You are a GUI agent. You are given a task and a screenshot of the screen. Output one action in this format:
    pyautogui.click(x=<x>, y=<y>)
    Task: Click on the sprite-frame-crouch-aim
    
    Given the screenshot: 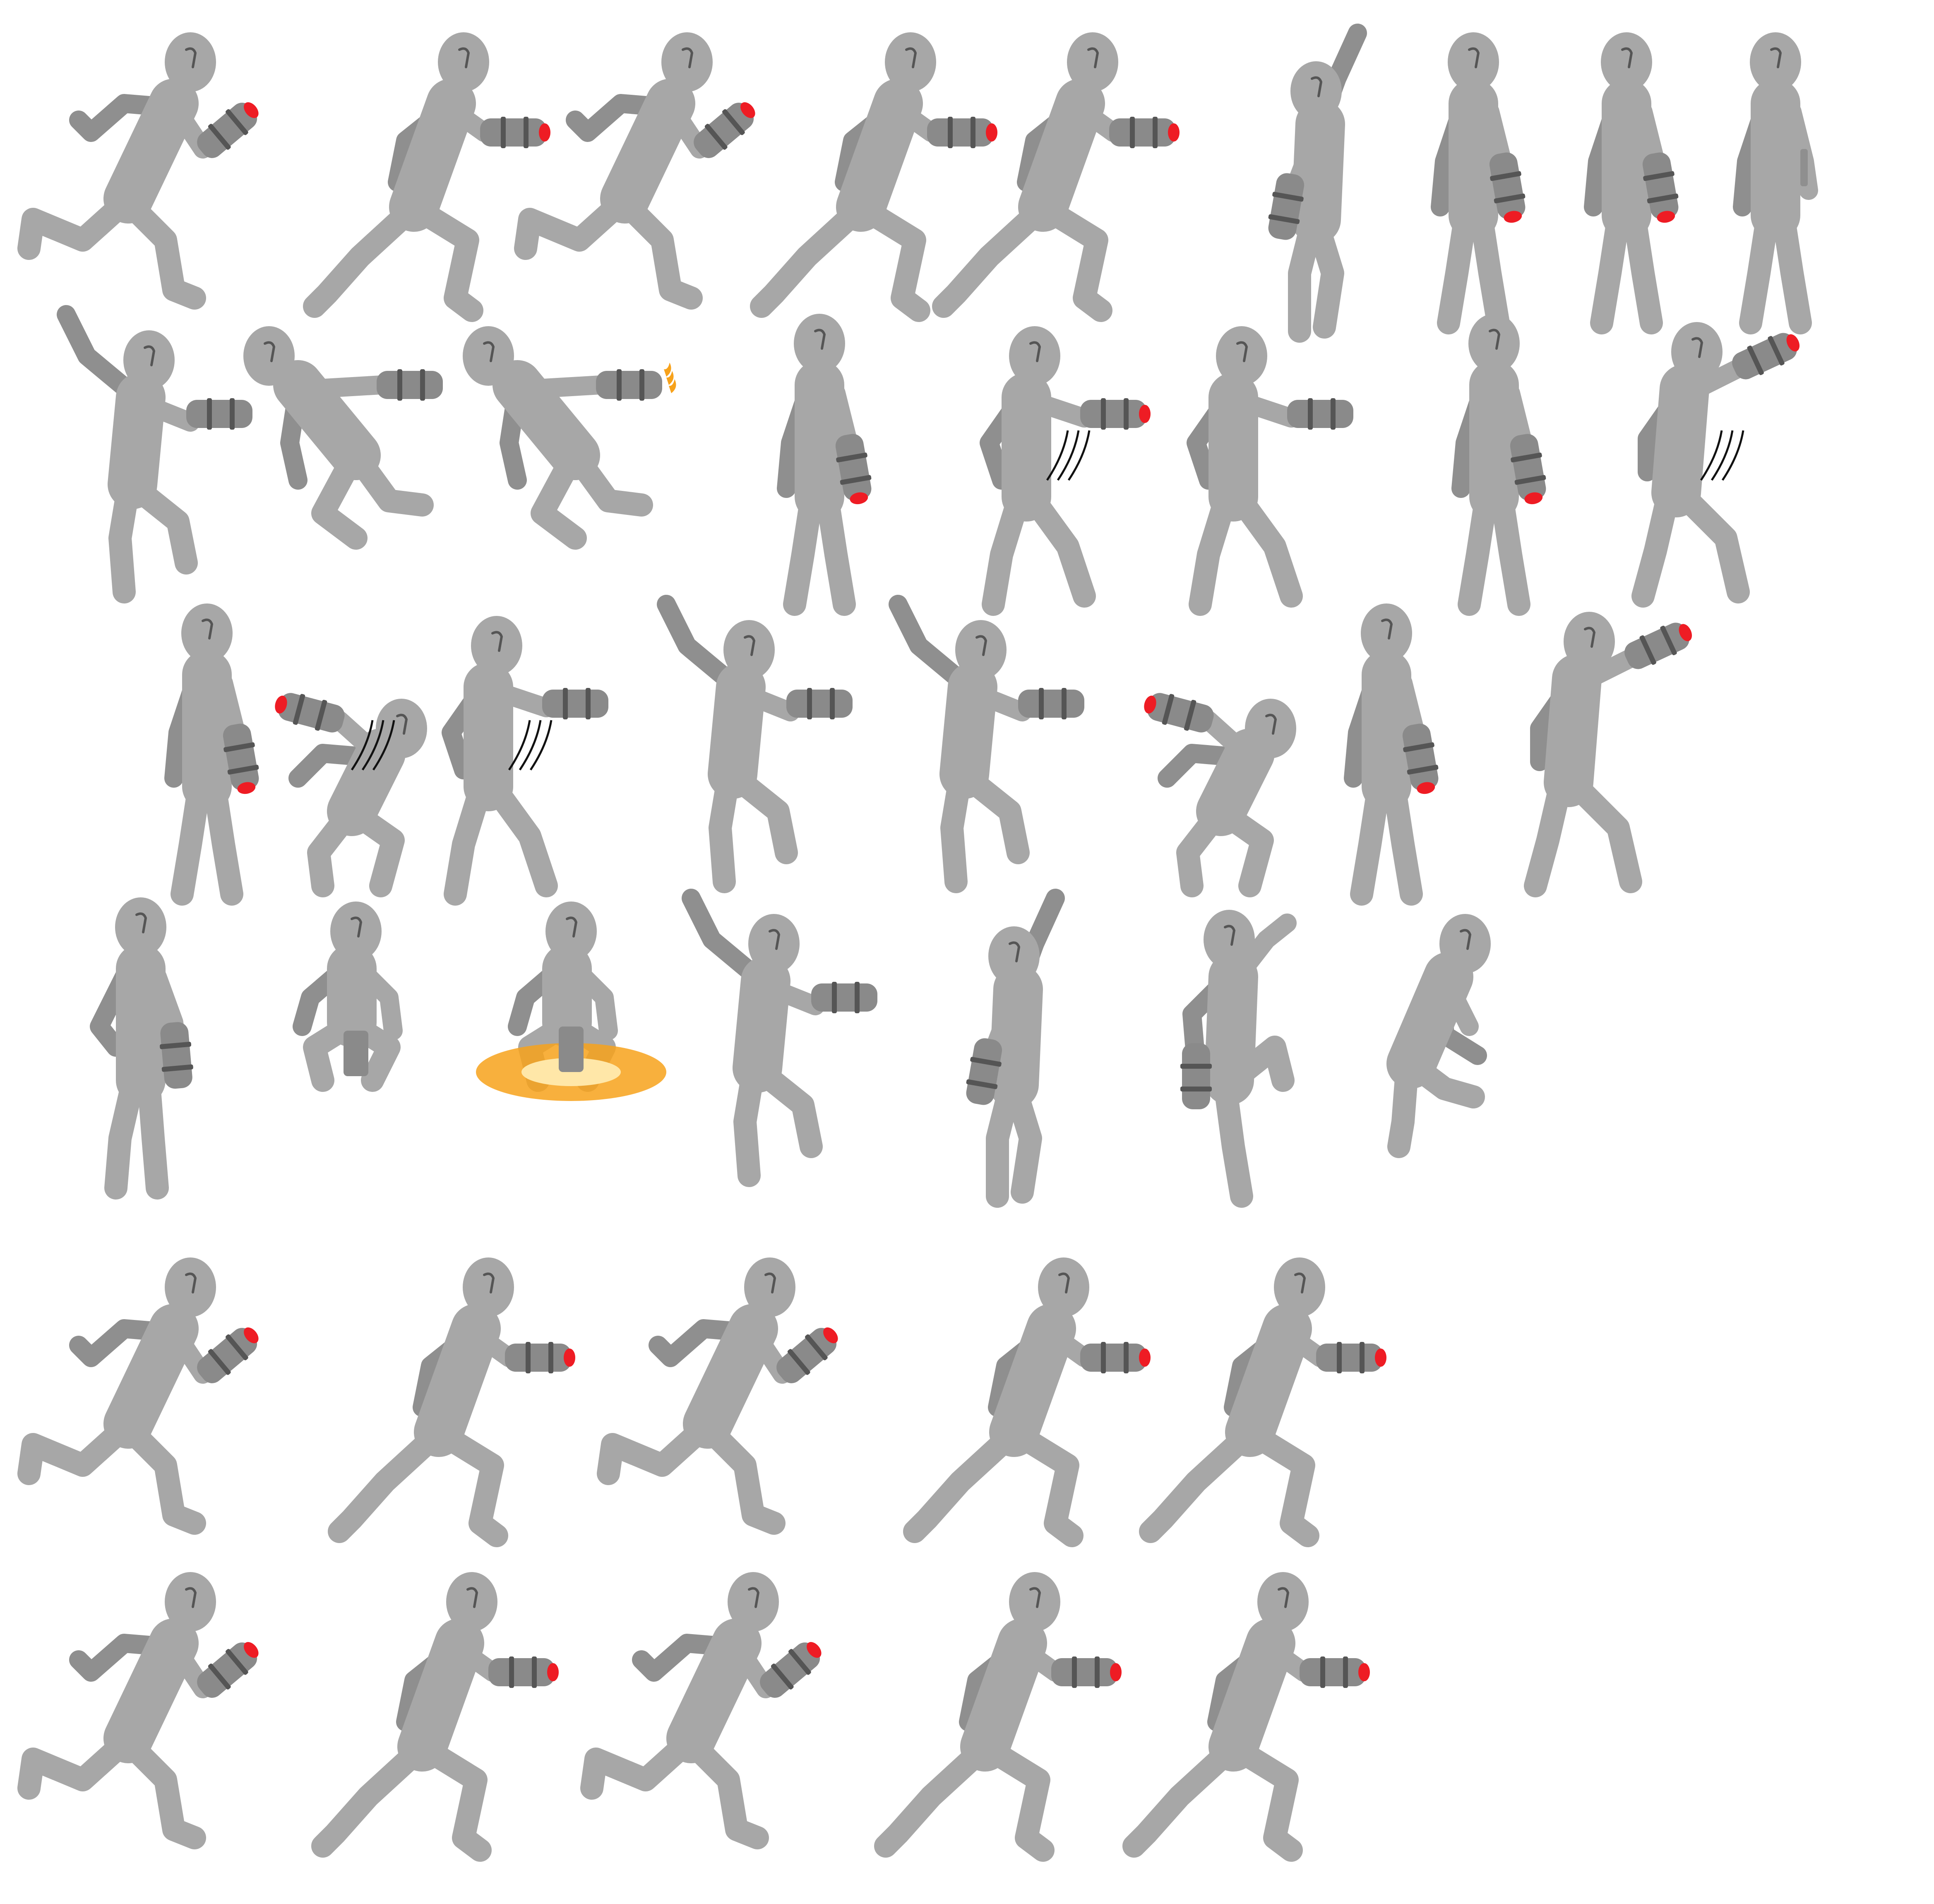 What is the action you would take?
    pyautogui.click(x=1220, y=795)
    